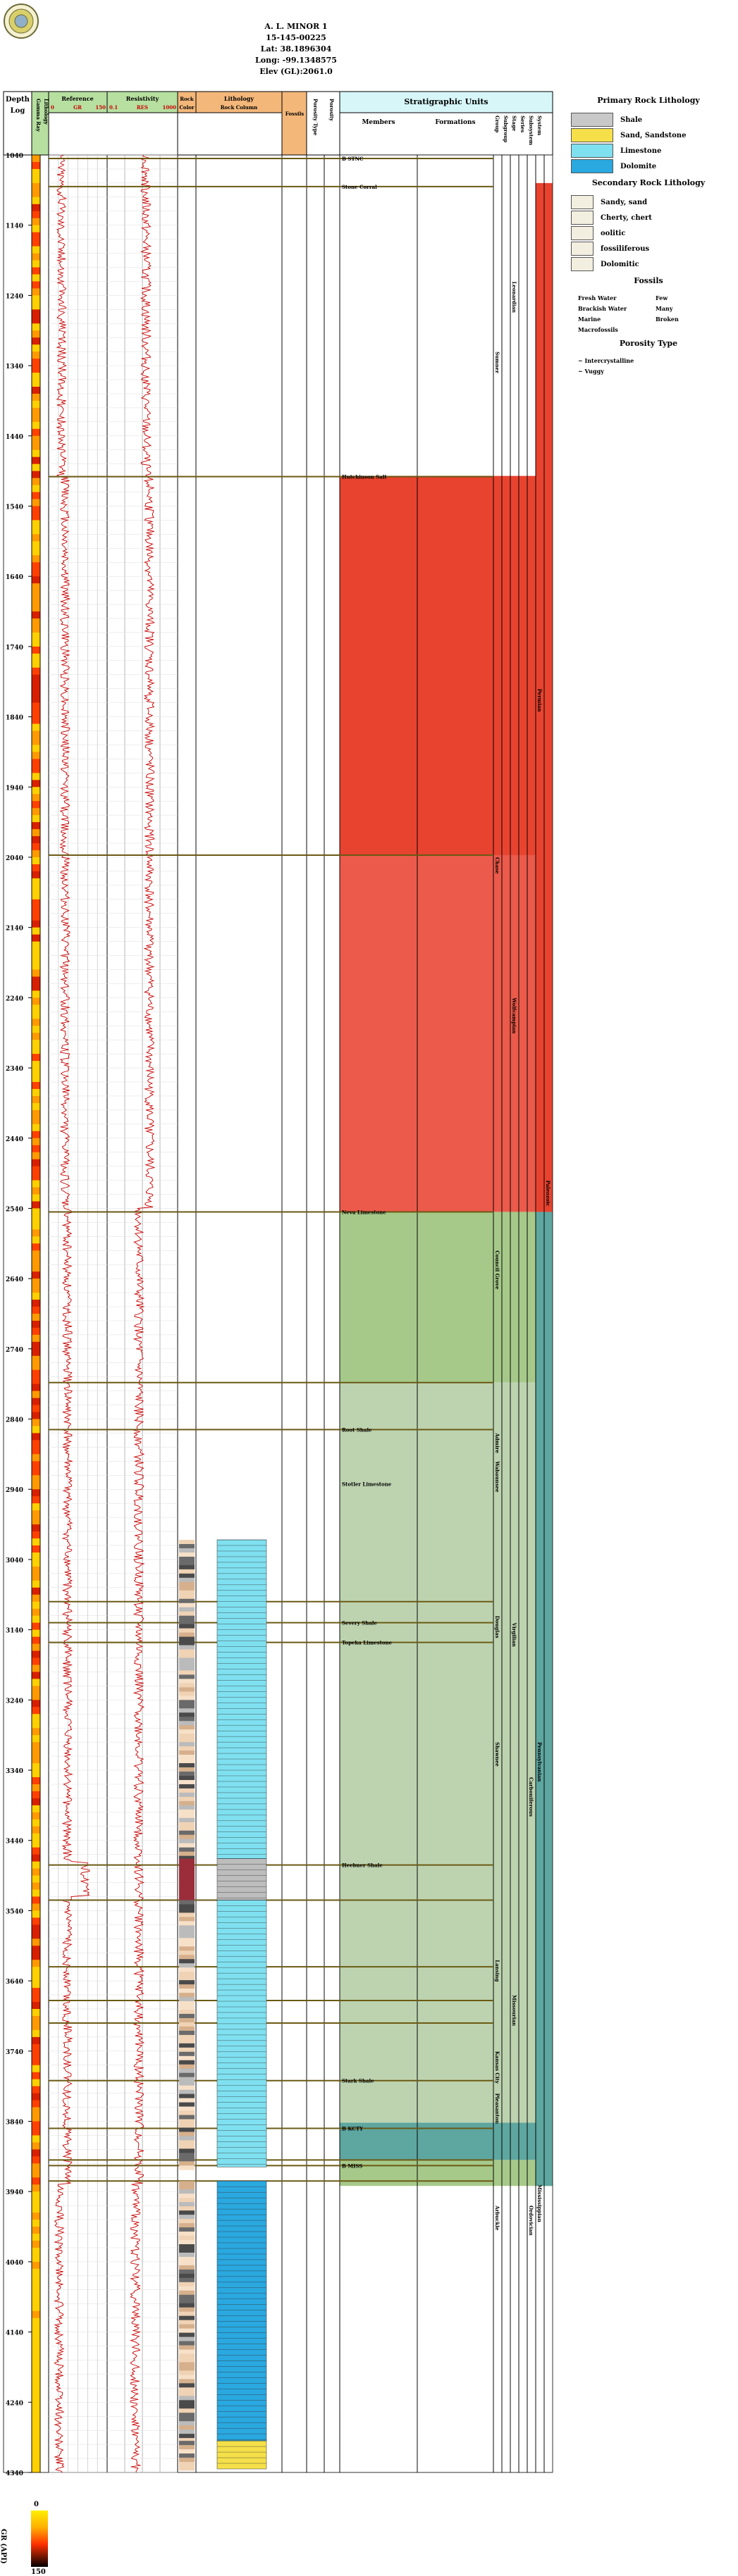 This screenshot has width=738, height=2576. I want to click on legend-fossil-label: Broken, so click(667, 319).